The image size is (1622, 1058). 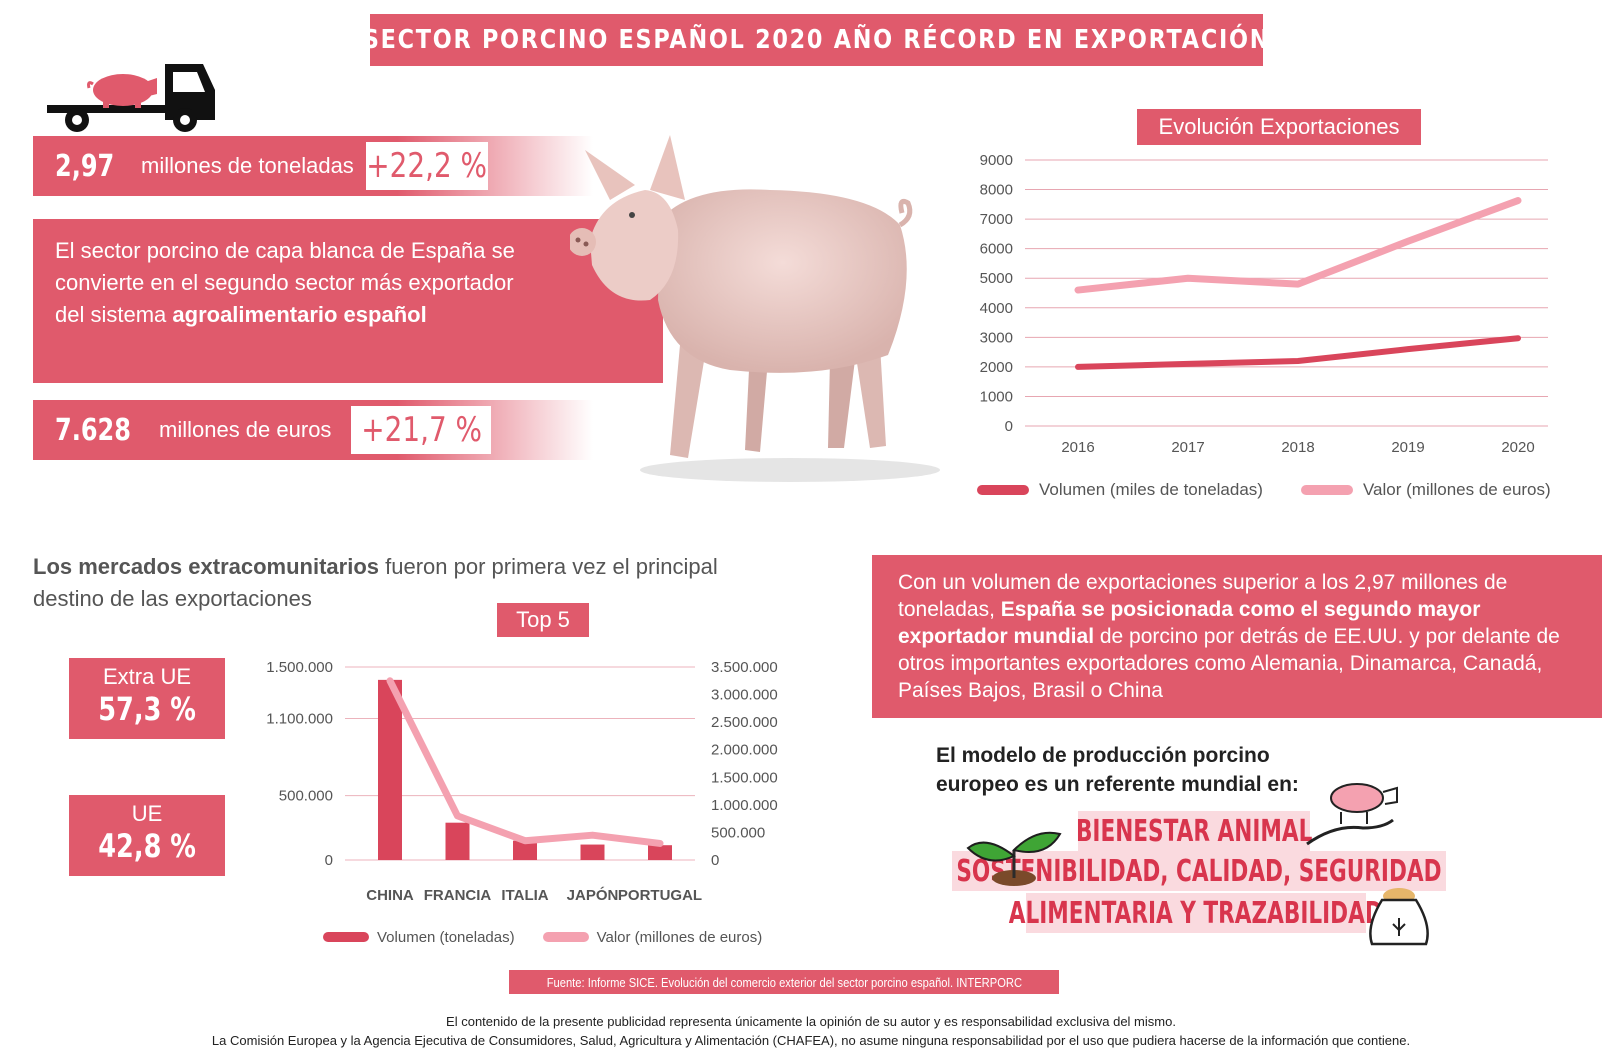 I want to click on line-chart-title-text: Evolución Exportaciones, so click(x=1279, y=126).